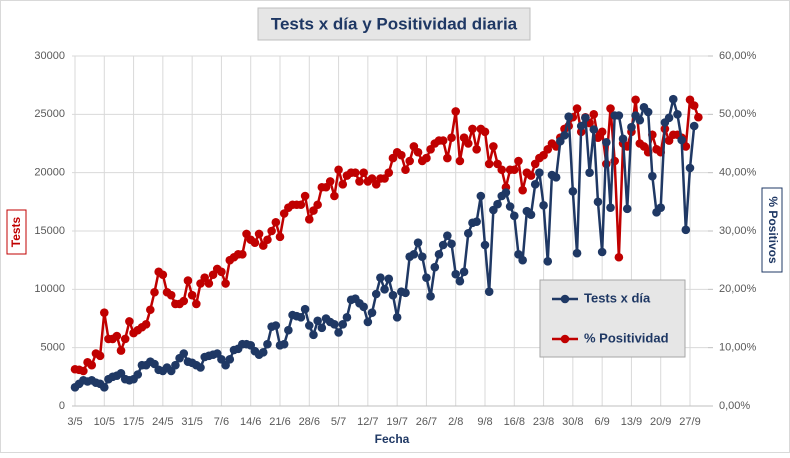 Image resolution: width=790 pixels, height=458 pixels. I want to click on x-tick-label: 3/5, so click(74, 422).